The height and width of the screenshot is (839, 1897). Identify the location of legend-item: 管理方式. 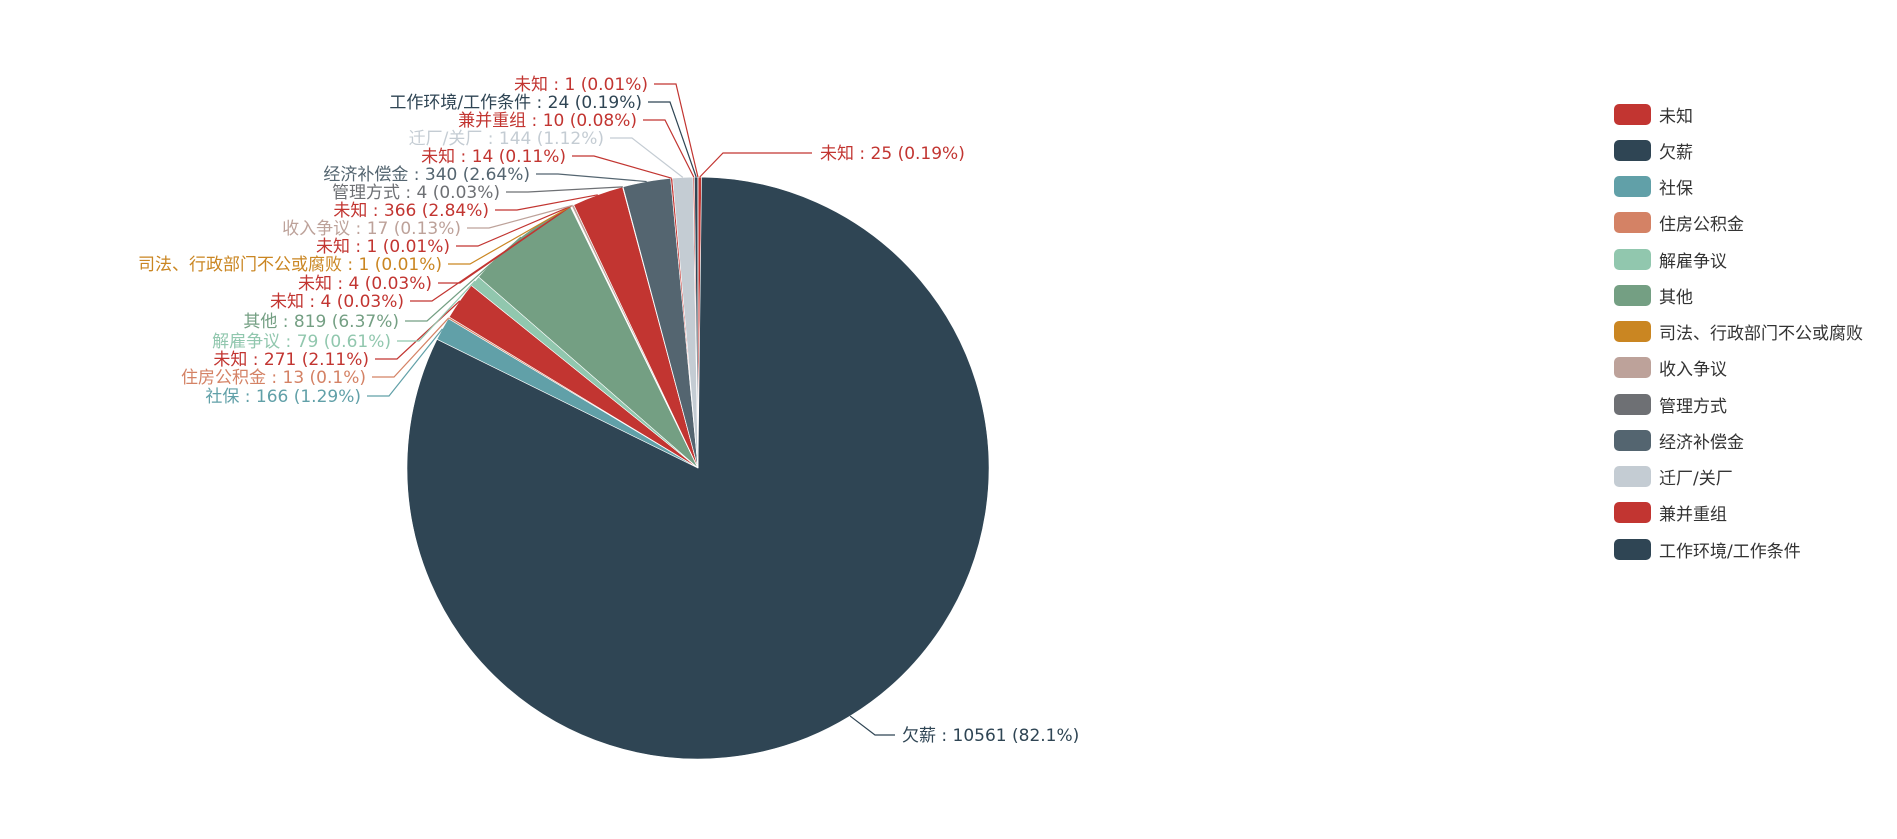
(1754, 404).